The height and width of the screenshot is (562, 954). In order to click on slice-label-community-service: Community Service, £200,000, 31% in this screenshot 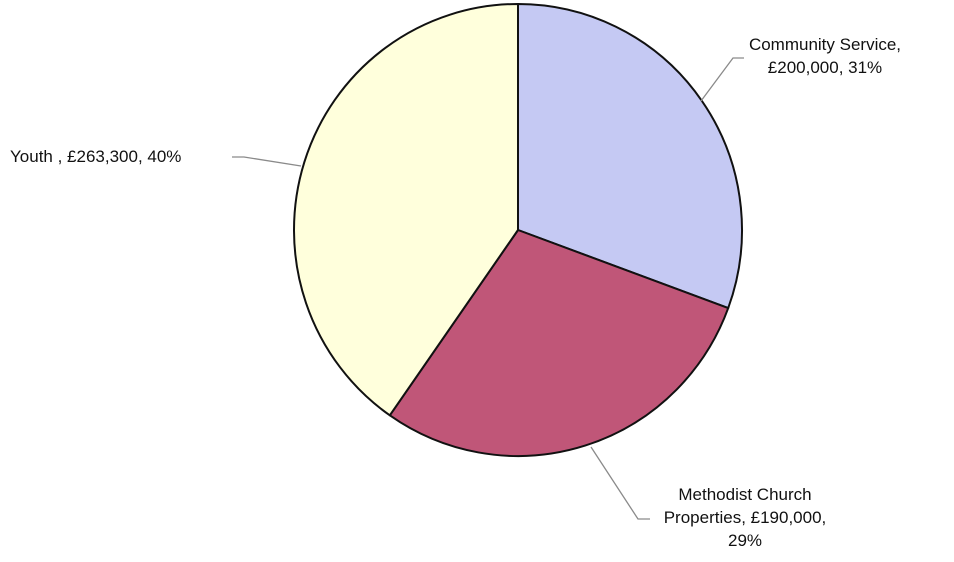, I will do `click(825, 56)`.